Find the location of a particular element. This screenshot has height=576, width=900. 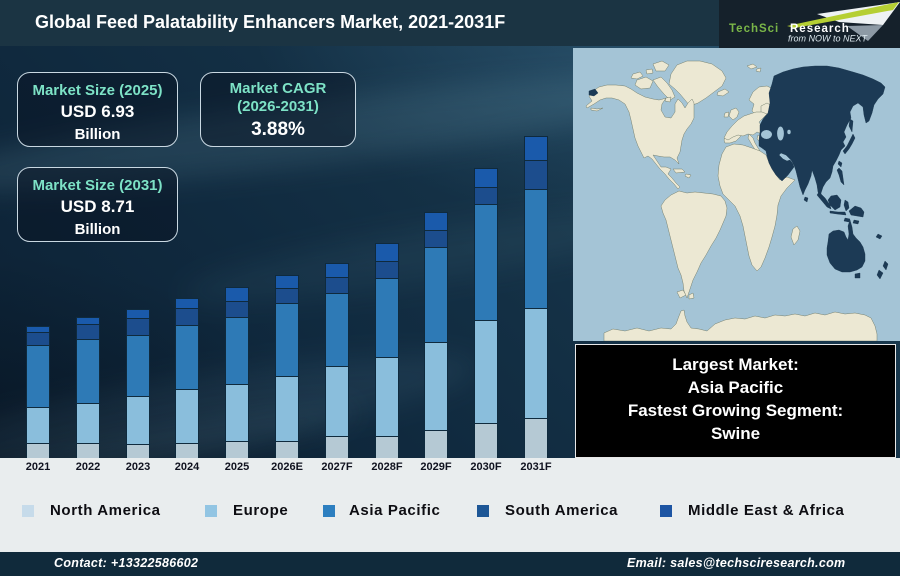

svg-text: TechSci is located at coordinates (754, 29).